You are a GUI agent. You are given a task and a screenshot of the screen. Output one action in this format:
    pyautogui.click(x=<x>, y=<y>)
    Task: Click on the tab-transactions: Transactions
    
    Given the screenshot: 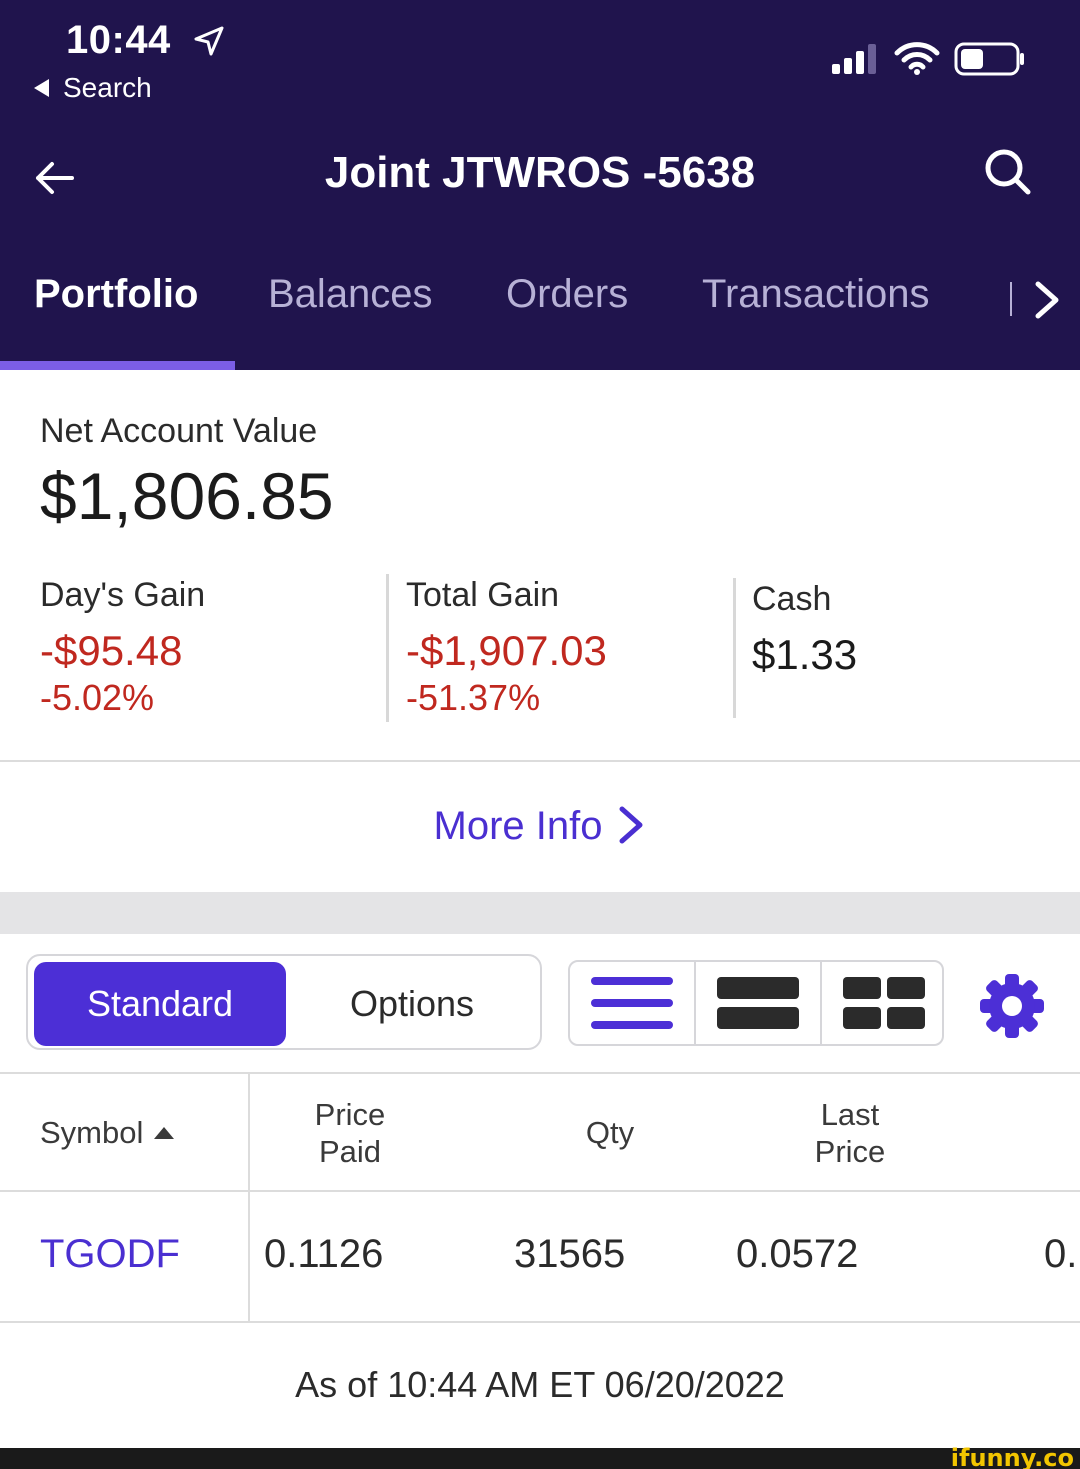 What is the action you would take?
    pyautogui.click(x=816, y=294)
    